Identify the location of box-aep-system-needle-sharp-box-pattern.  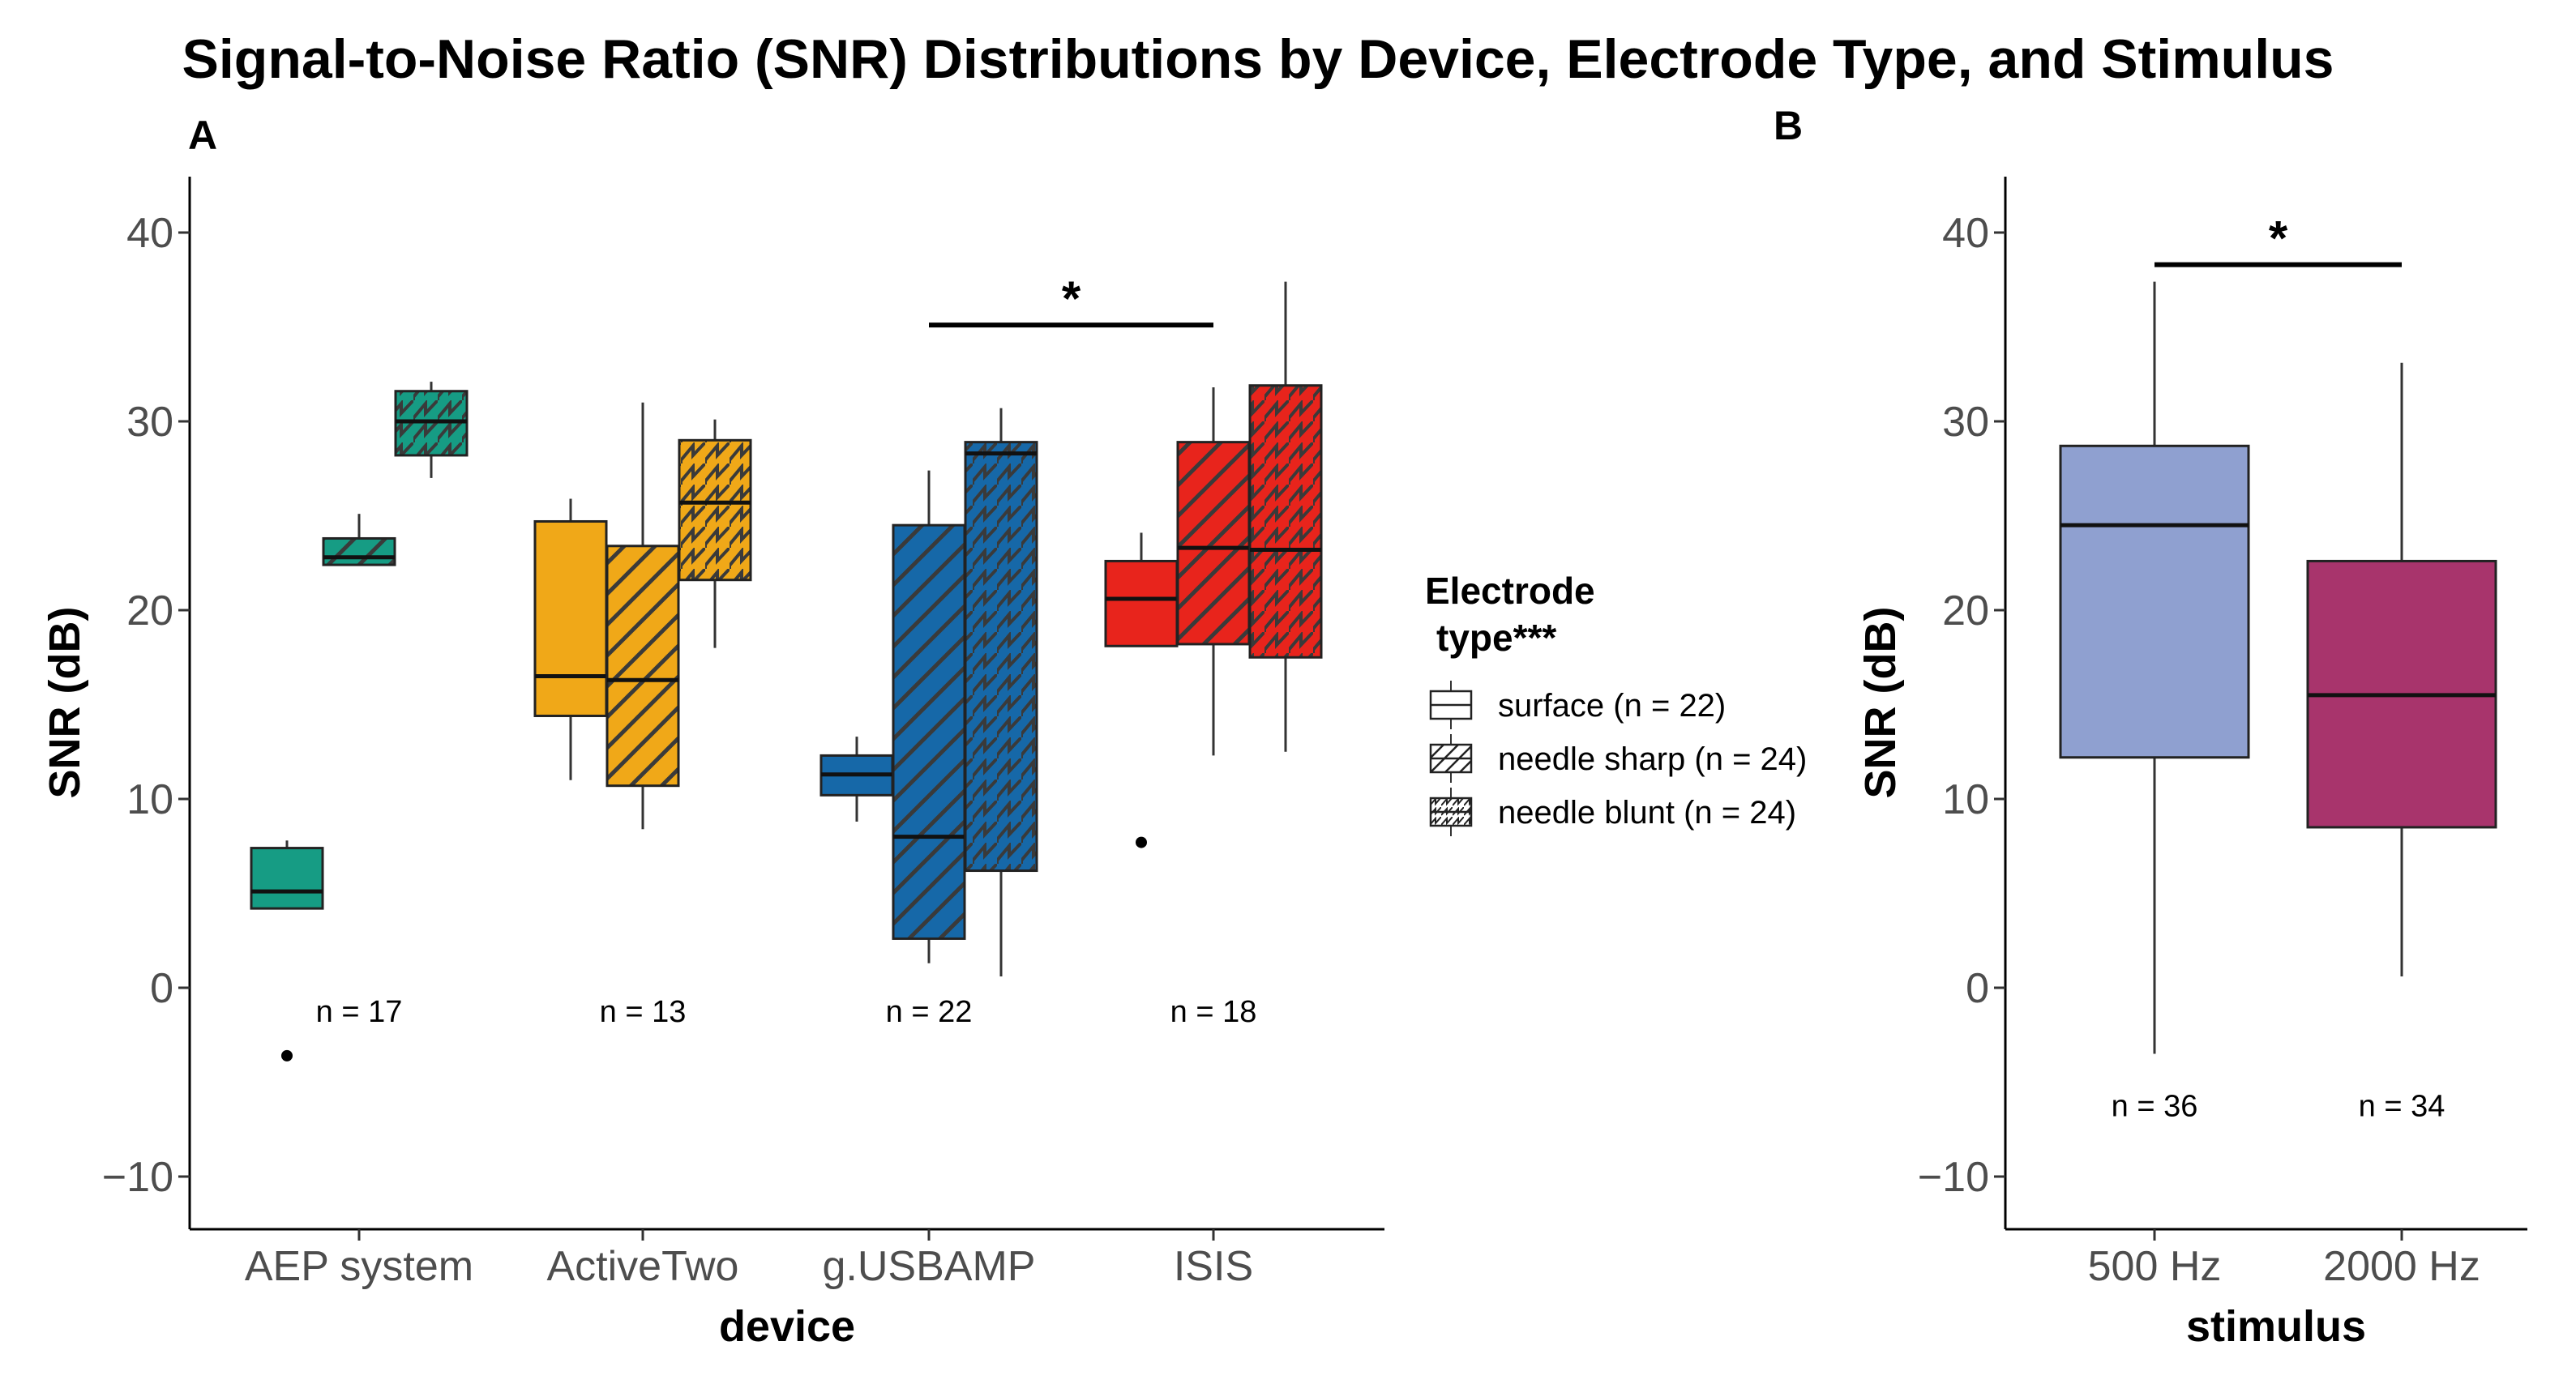
(359, 552).